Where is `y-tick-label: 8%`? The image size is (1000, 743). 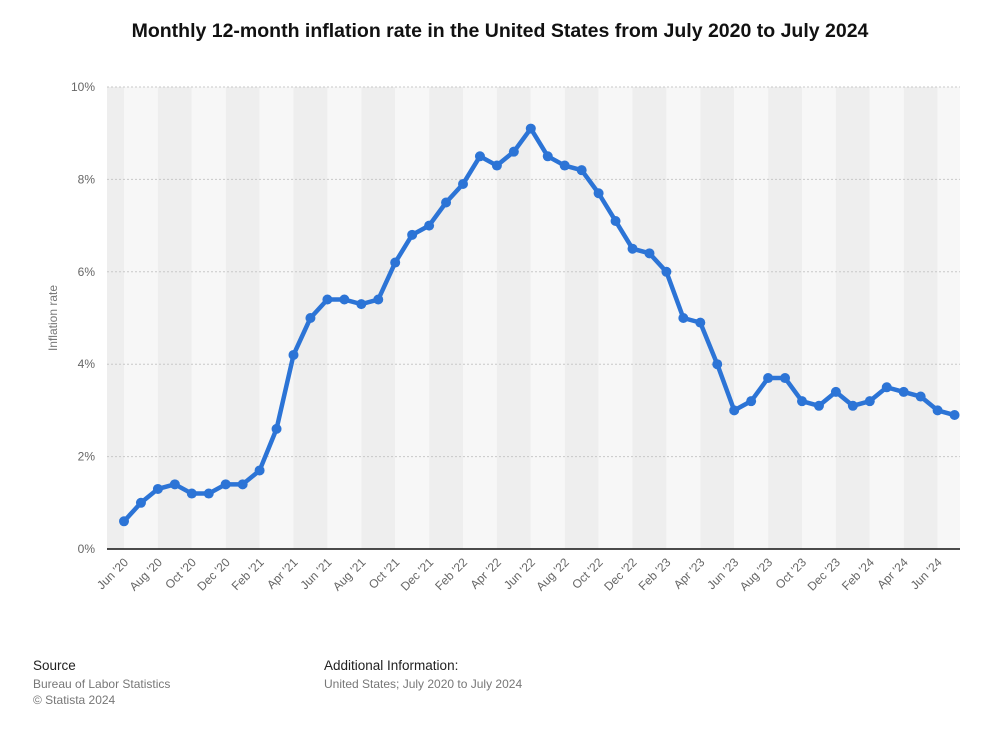
y-tick-label: 8% is located at coordinates (87, 179).